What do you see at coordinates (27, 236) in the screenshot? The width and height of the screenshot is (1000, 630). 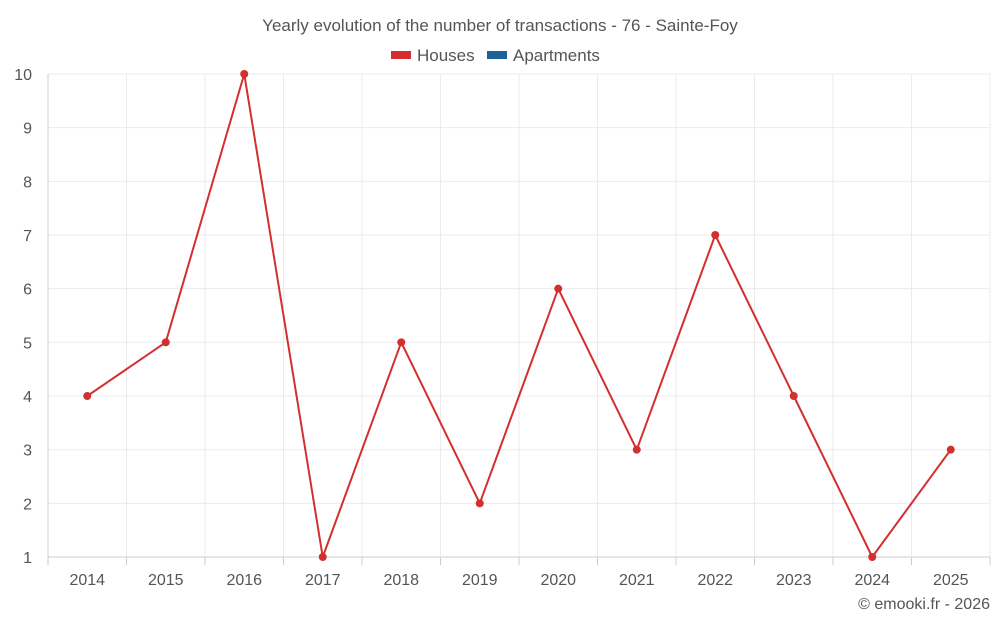 I see `y-tick-label: 7` at bounding box center [27, 236].